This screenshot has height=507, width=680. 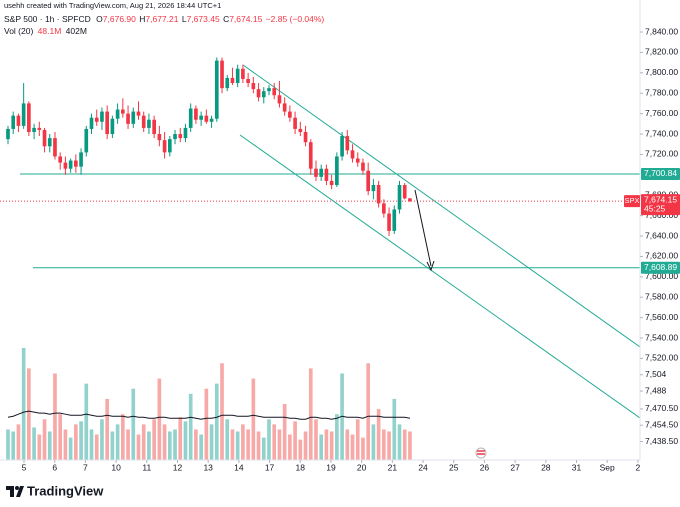 What do you see at coordinates (546, 467) in the screenshot?
I see `x-tick-label: 28` at bounding box center [546, 467].